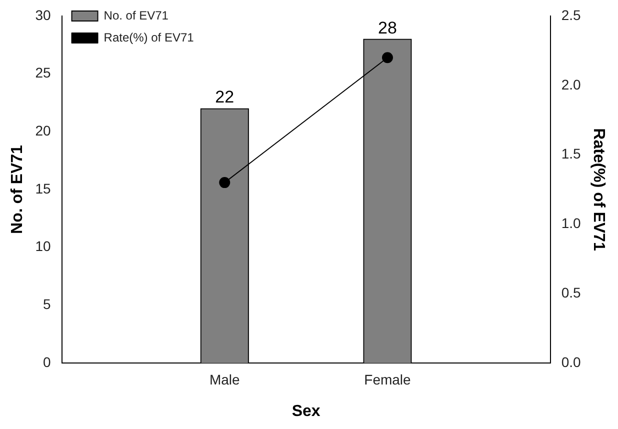 This screenshot has height=429, width=618. Describe the element at coordinates (387, 28) in the screenshot. I see `data-label: 28` at that location.